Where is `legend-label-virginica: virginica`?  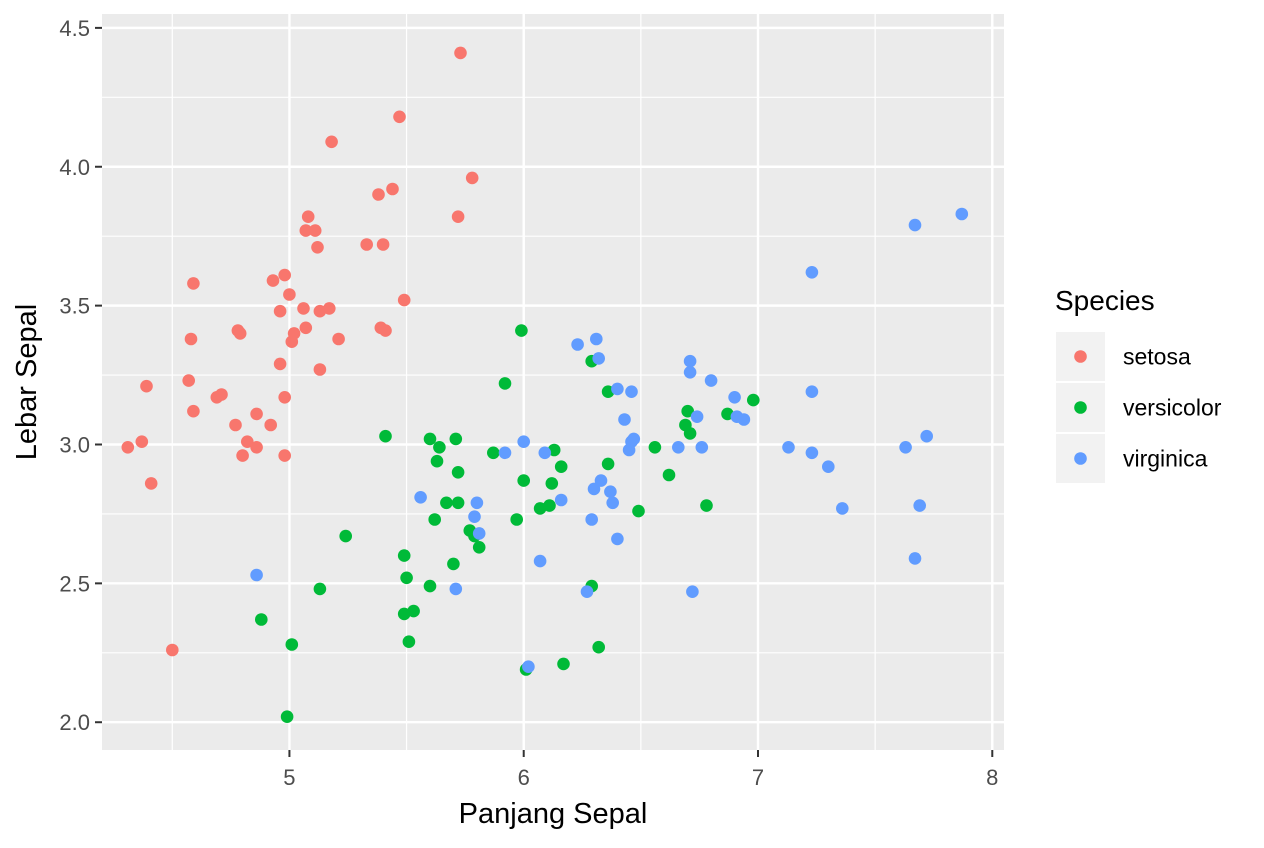 legend-label-virginica: virginica is located at coordinates (1165, 459).